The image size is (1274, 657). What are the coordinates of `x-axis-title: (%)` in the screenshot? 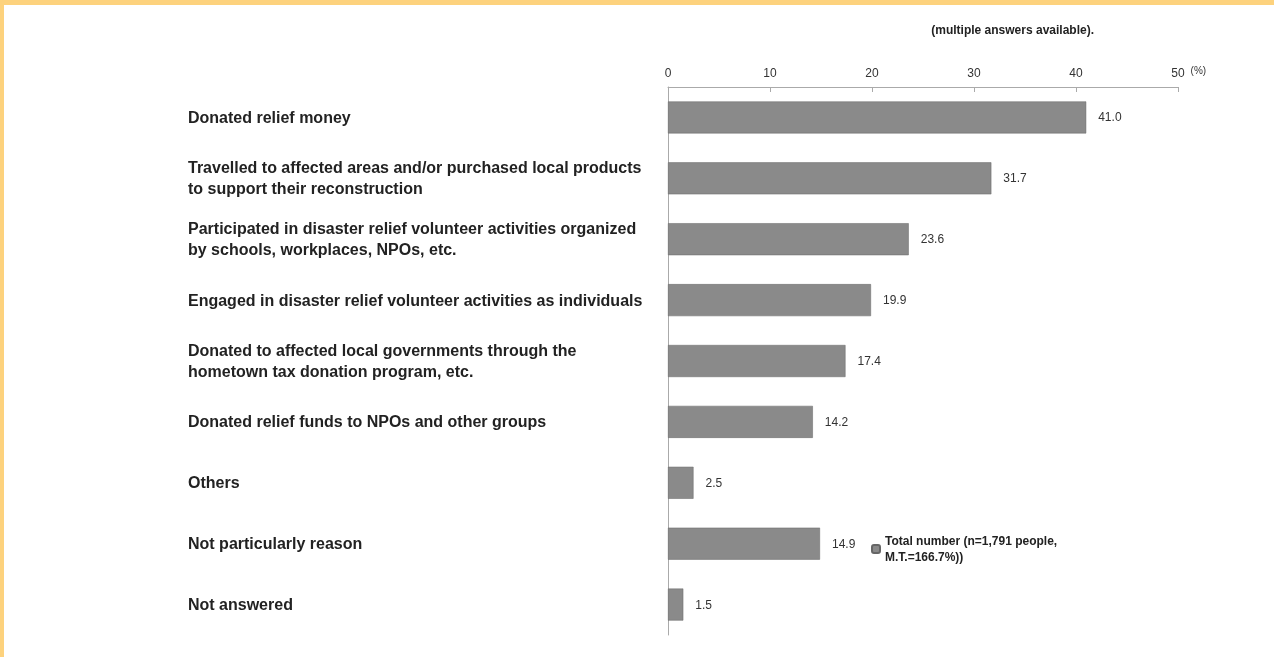 It's located at (1198, 70).